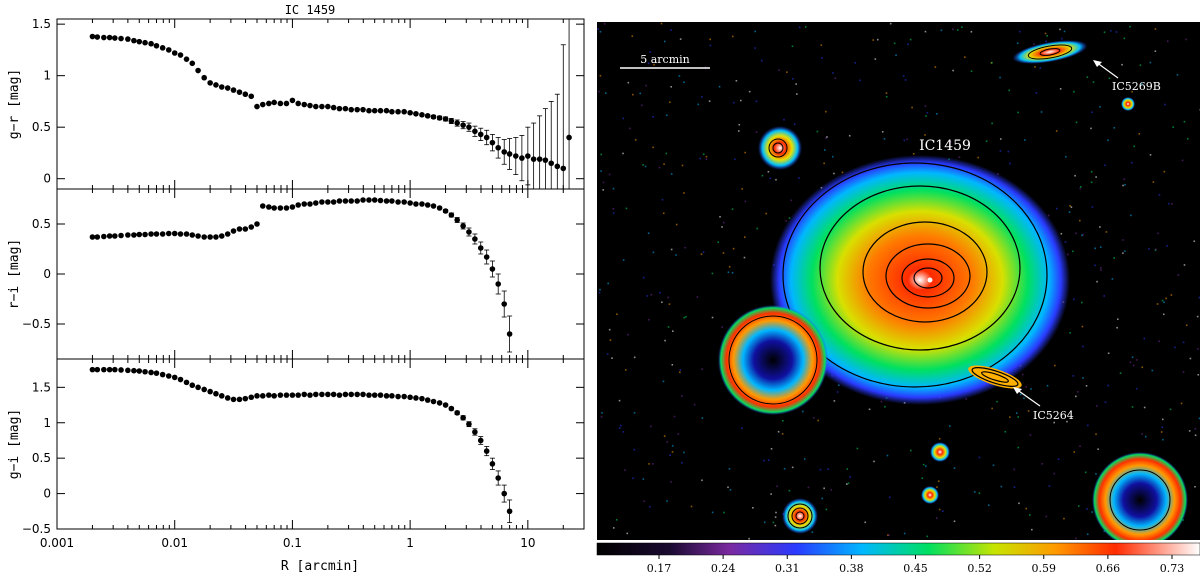 This screenshot has width=1200, height=579. I want to click on left-ring-source, so click(773, 360).